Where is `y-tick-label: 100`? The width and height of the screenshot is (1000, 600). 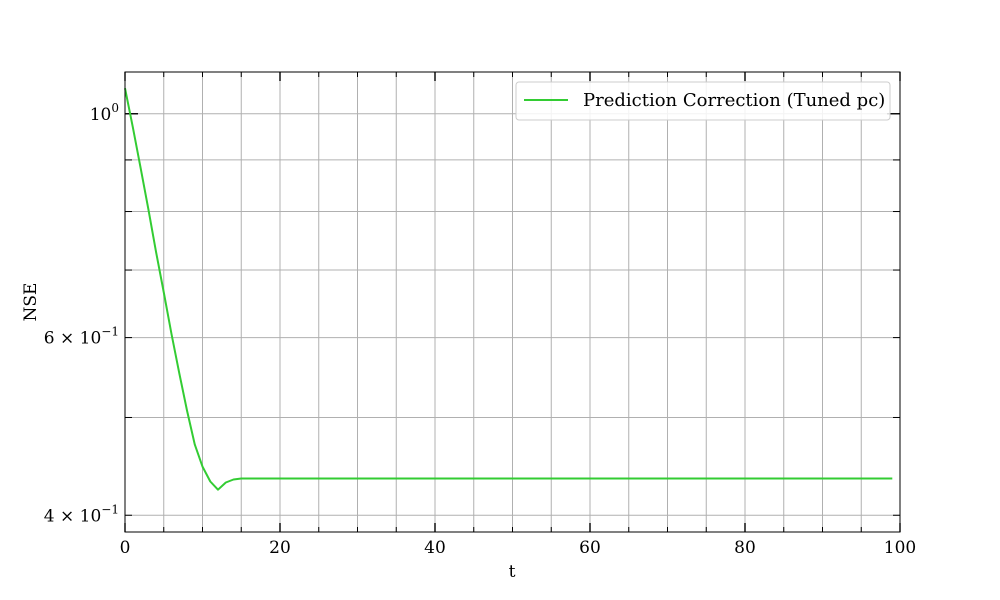 y-tick-label: 100 is located at coordinates (104, 113).